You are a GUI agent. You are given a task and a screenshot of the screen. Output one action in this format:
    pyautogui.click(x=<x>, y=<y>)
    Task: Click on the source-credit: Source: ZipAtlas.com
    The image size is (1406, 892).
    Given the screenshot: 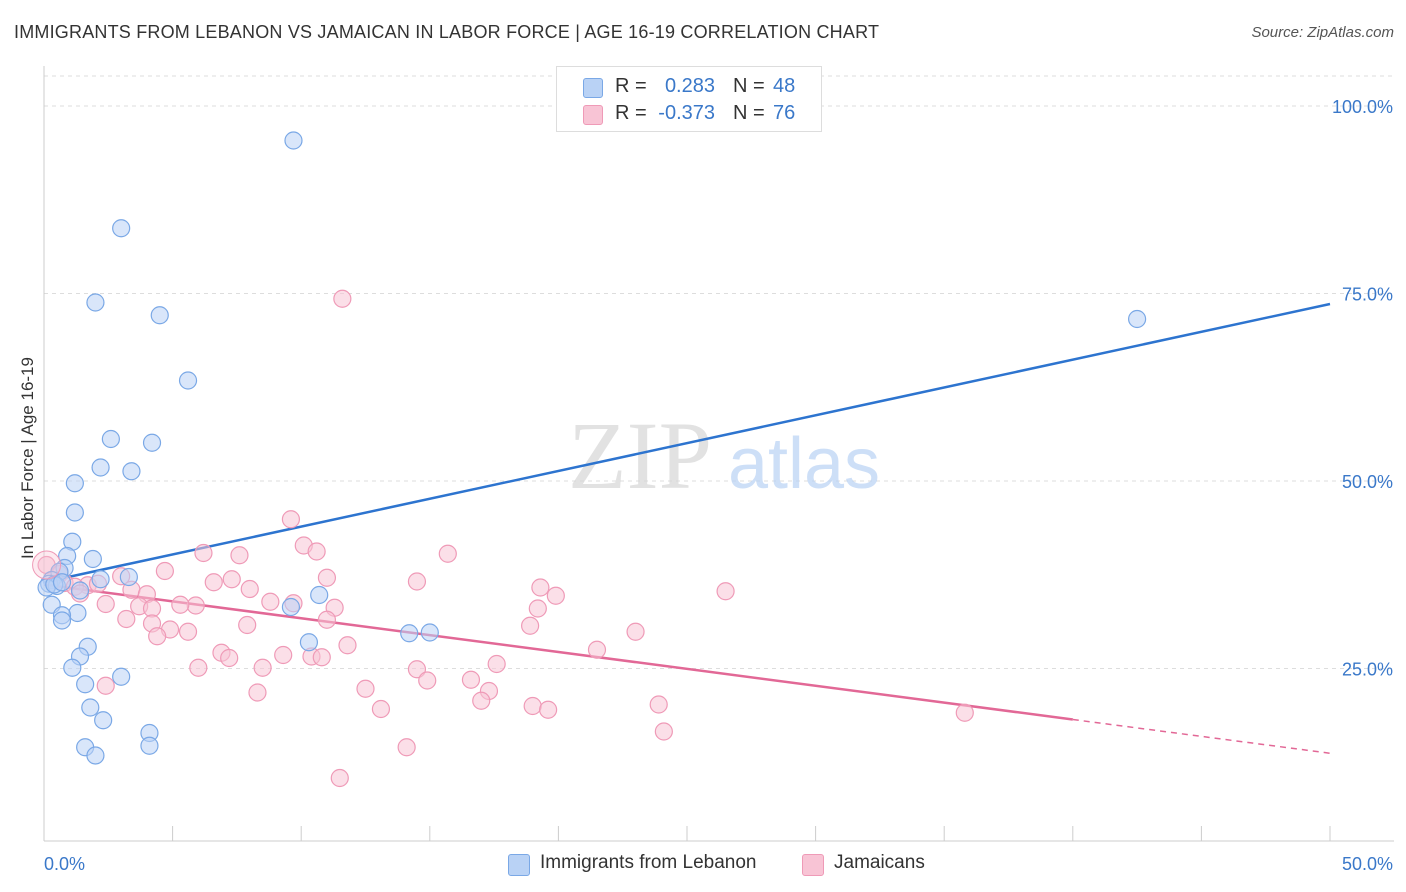 What is the action you would take?
    pyautogui.click(x=1322, y=32)
    